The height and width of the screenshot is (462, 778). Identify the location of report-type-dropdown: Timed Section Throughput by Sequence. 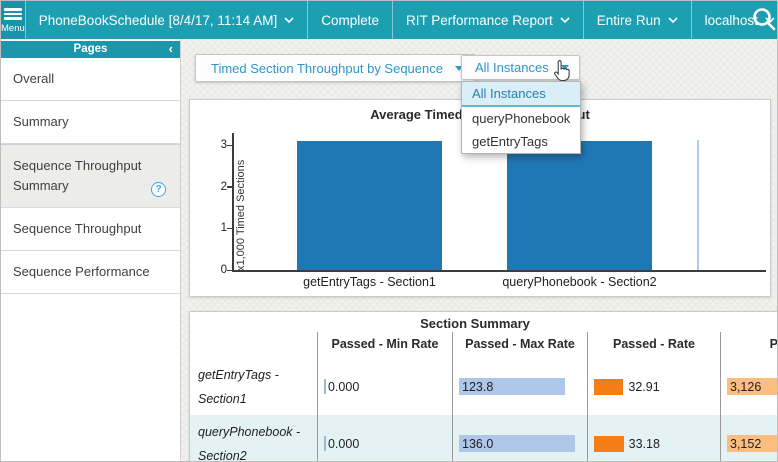
(335, 68).